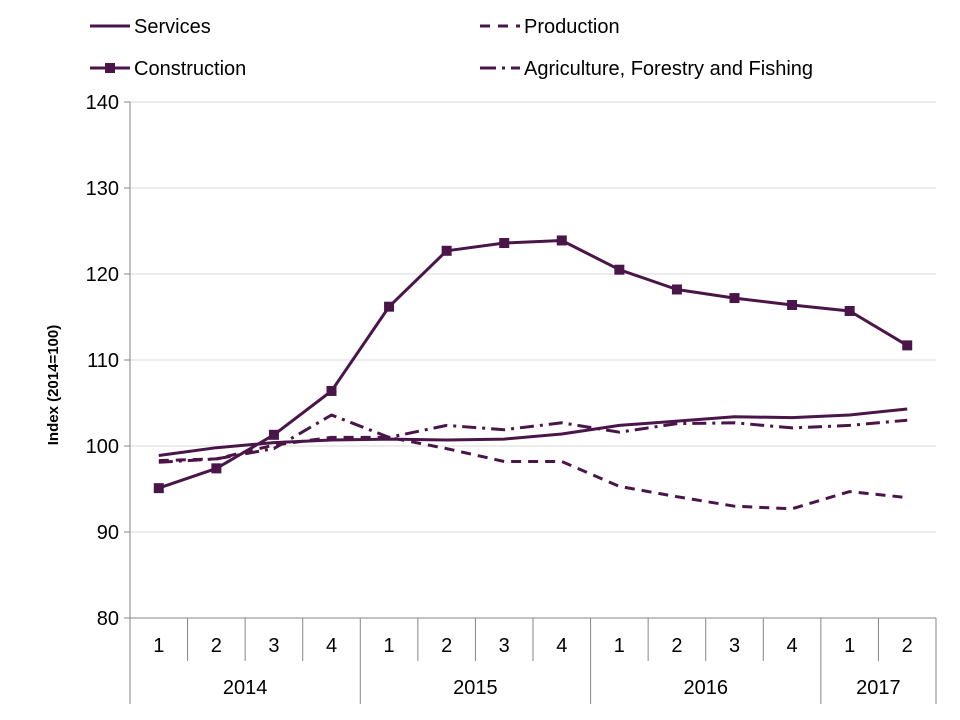  What do you see at coordinates (102, 275) in the screenshot?
I see `y-tick-label: 120` at bounding box center [102, 275].